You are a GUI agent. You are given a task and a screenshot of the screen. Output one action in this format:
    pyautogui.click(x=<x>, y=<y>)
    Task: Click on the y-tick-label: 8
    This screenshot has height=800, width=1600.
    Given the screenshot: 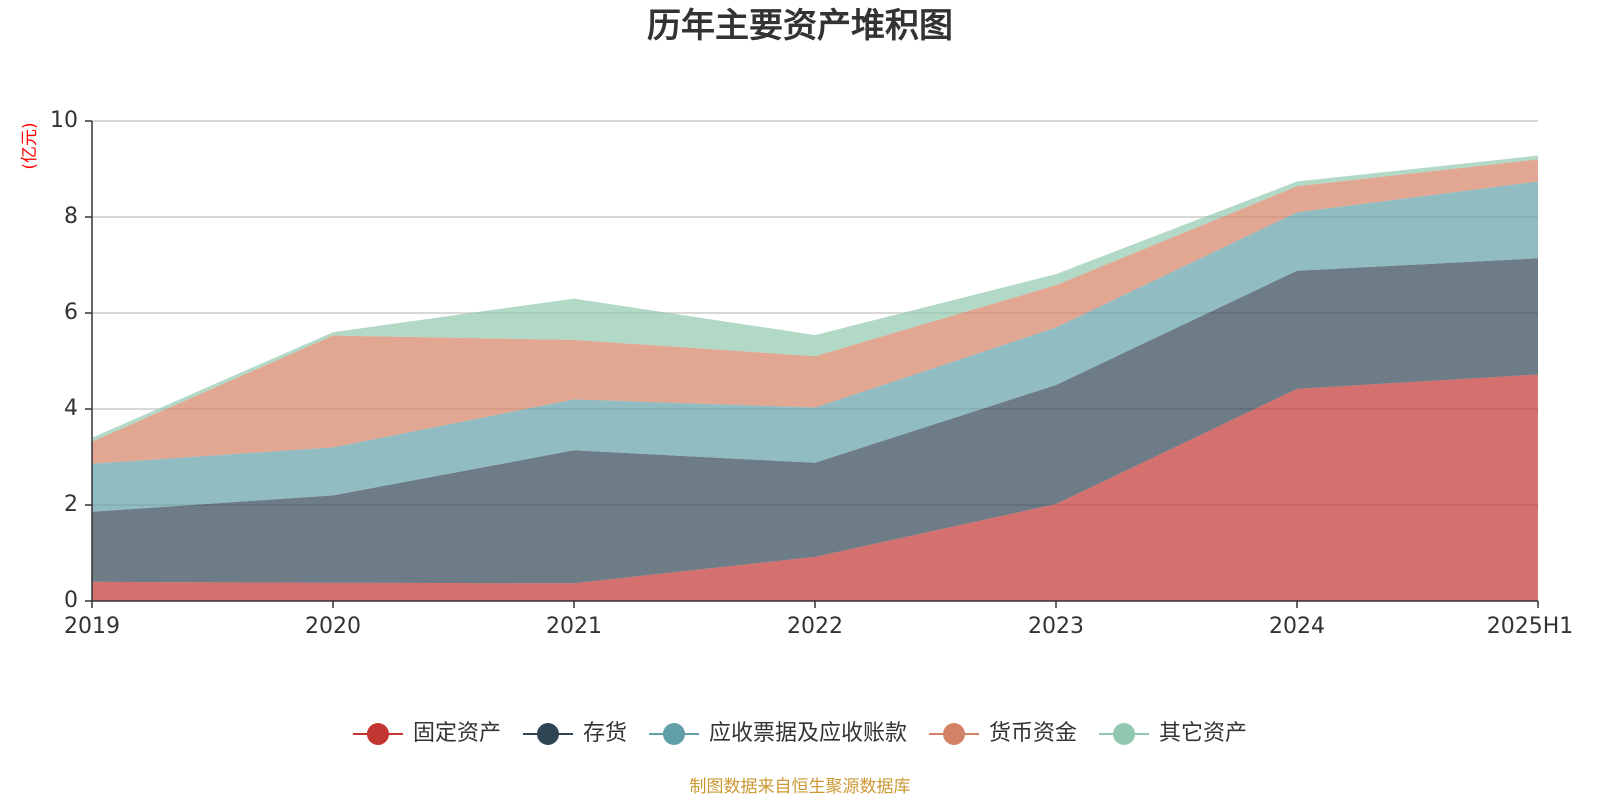 What is the action you would take?
    pyautogui.click(x=71, y=216)
    